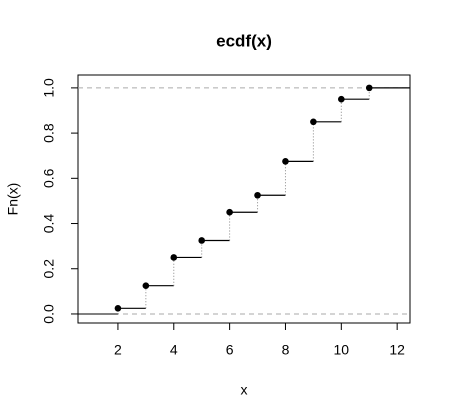 This screenshot has height=420, width=450. What do you see at coordinates (13, 199) in the screenshot?
I see `y-axis-label: Fn(x)` at bounding box center [13, 199].